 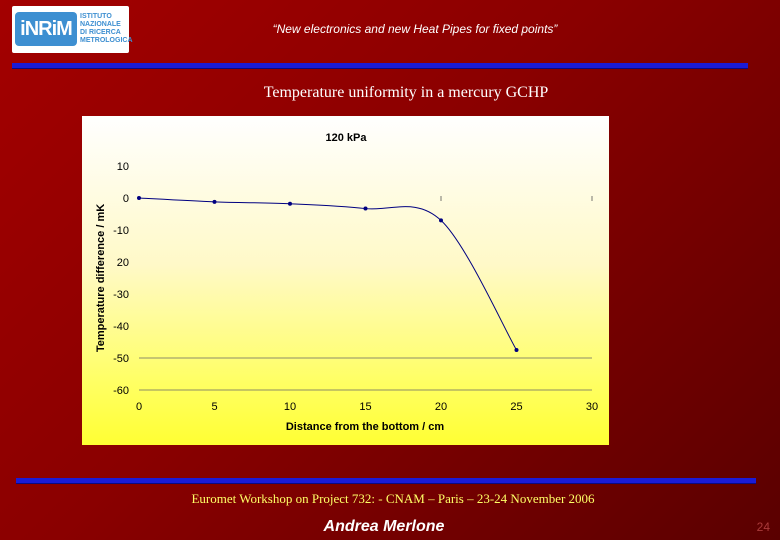 What do you see at coordinates (327, 274) in the screenshot?
I see `series-line` at bounding box center [327, 274].